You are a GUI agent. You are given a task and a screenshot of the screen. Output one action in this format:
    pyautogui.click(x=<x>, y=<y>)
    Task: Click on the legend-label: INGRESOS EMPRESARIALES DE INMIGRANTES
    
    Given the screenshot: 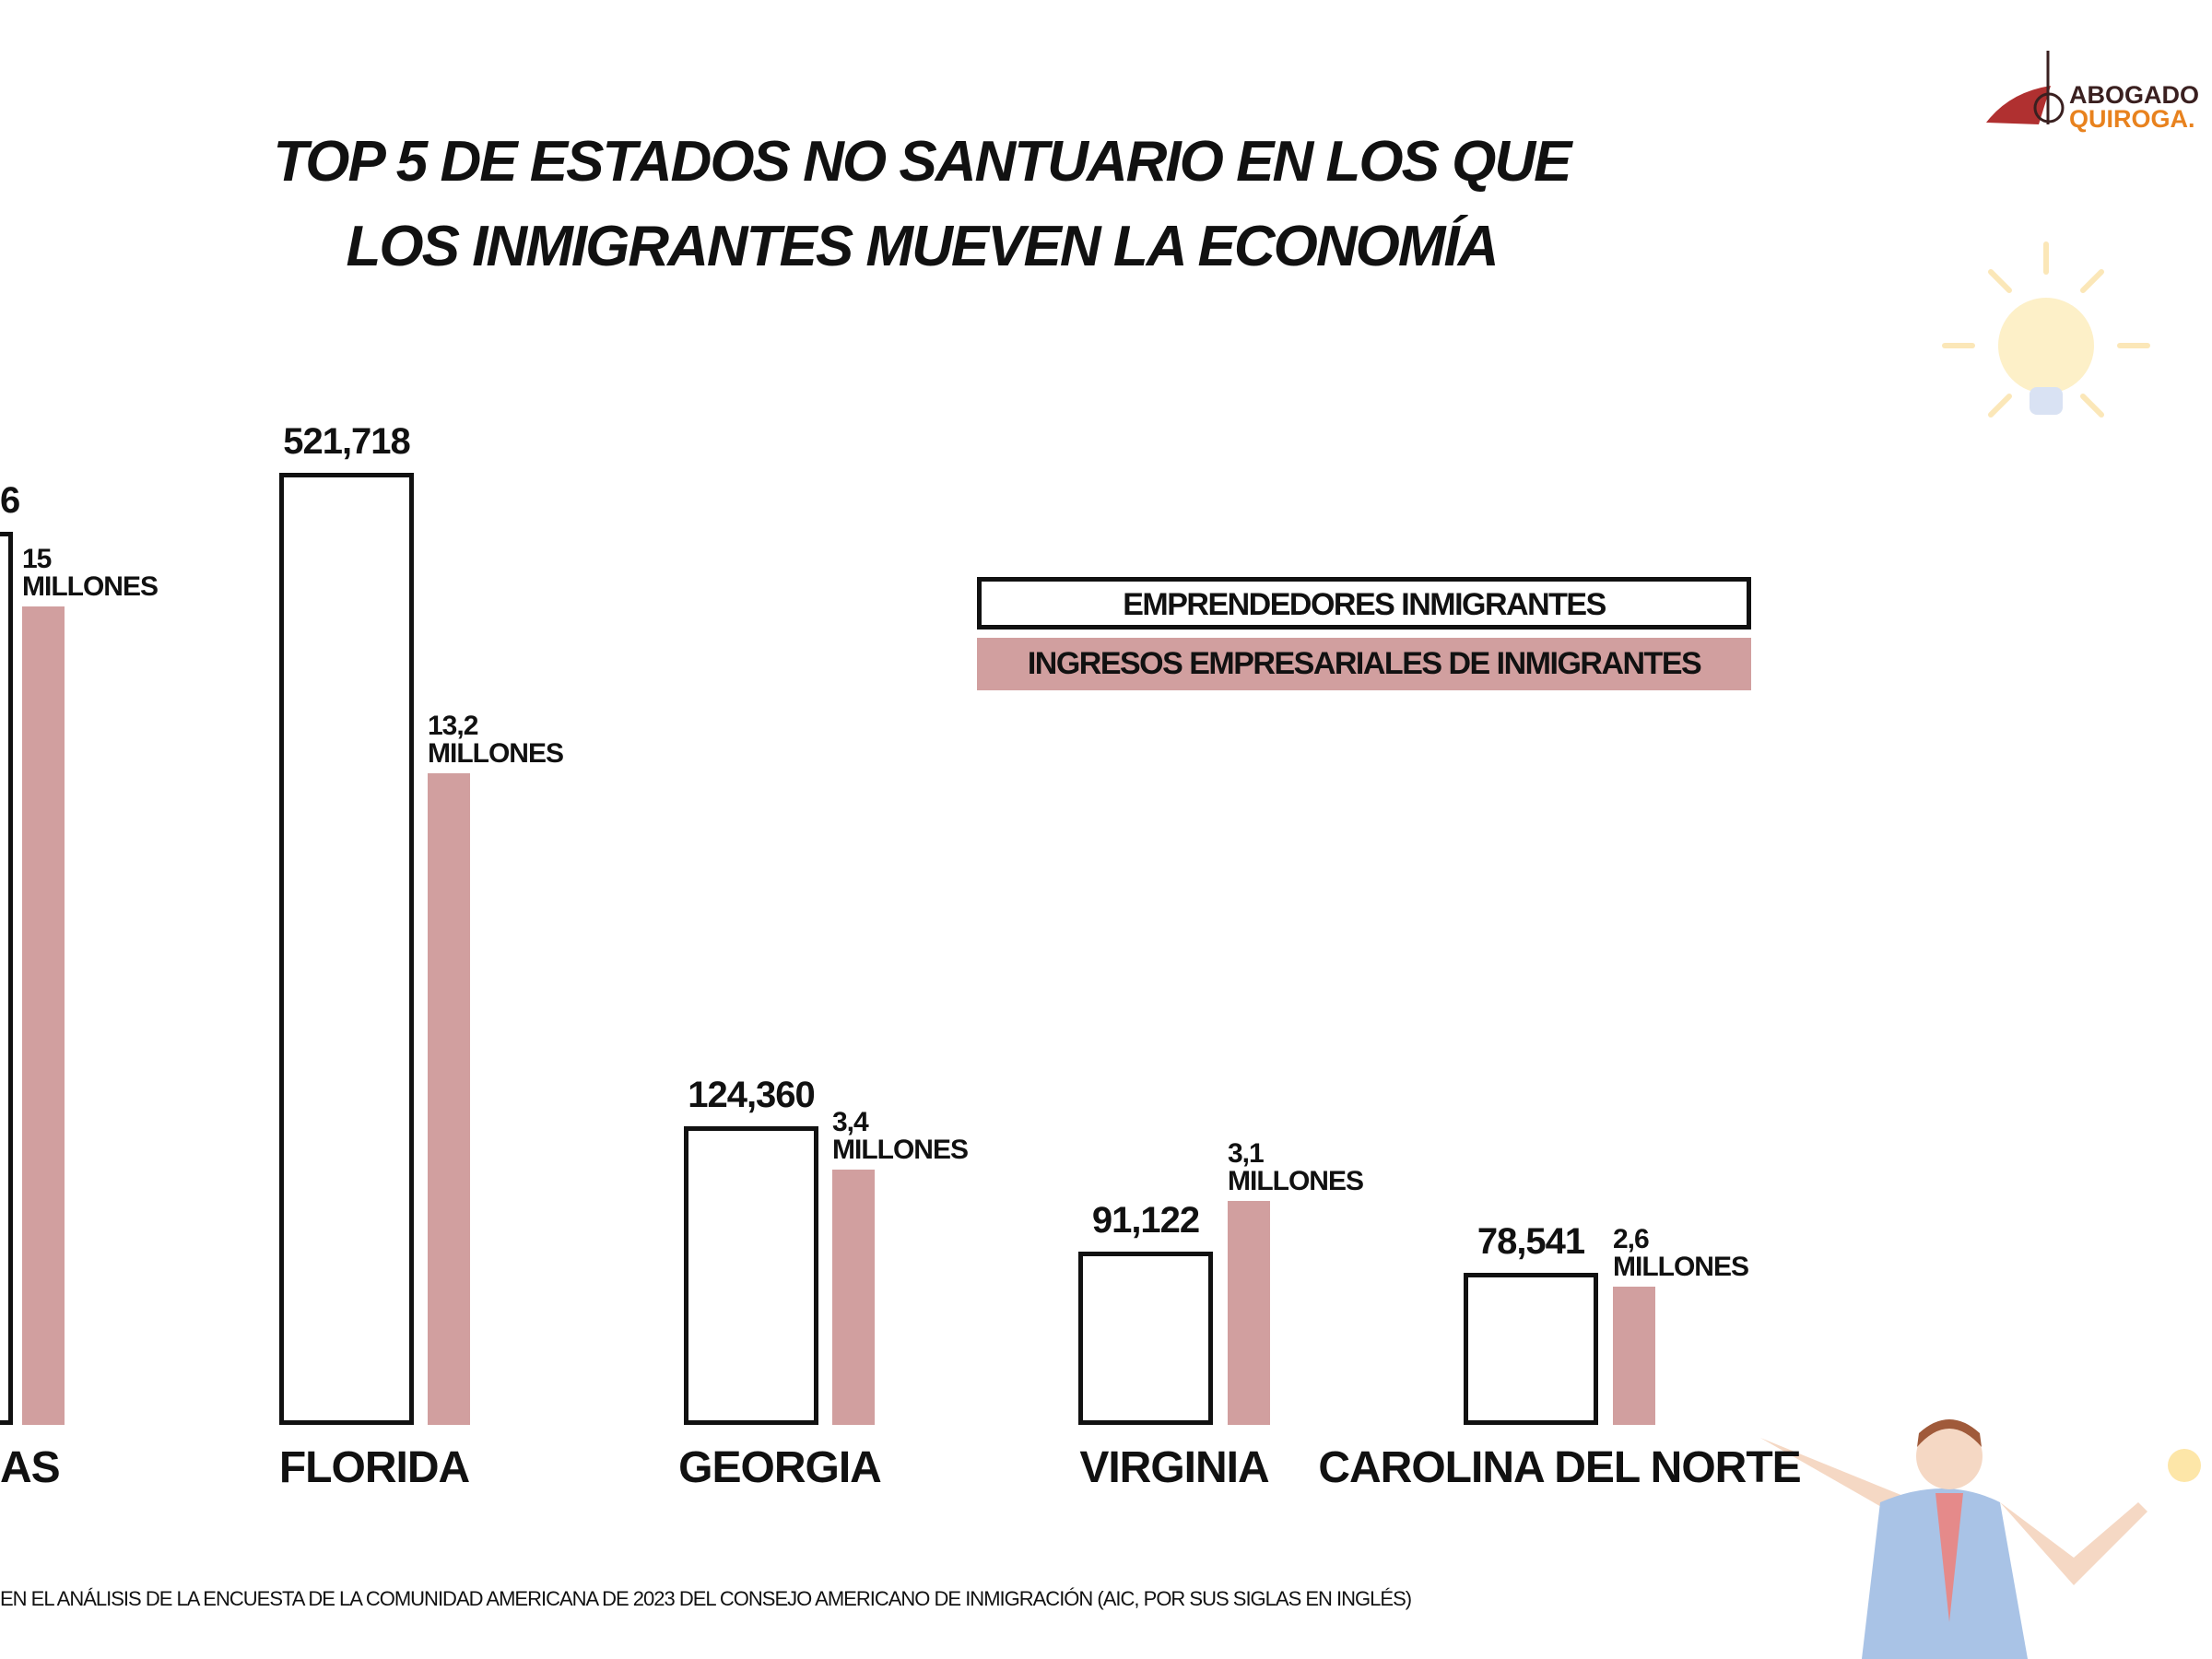 What is the action you would take?
    pyautogui.click(x=1364, y=663)
    